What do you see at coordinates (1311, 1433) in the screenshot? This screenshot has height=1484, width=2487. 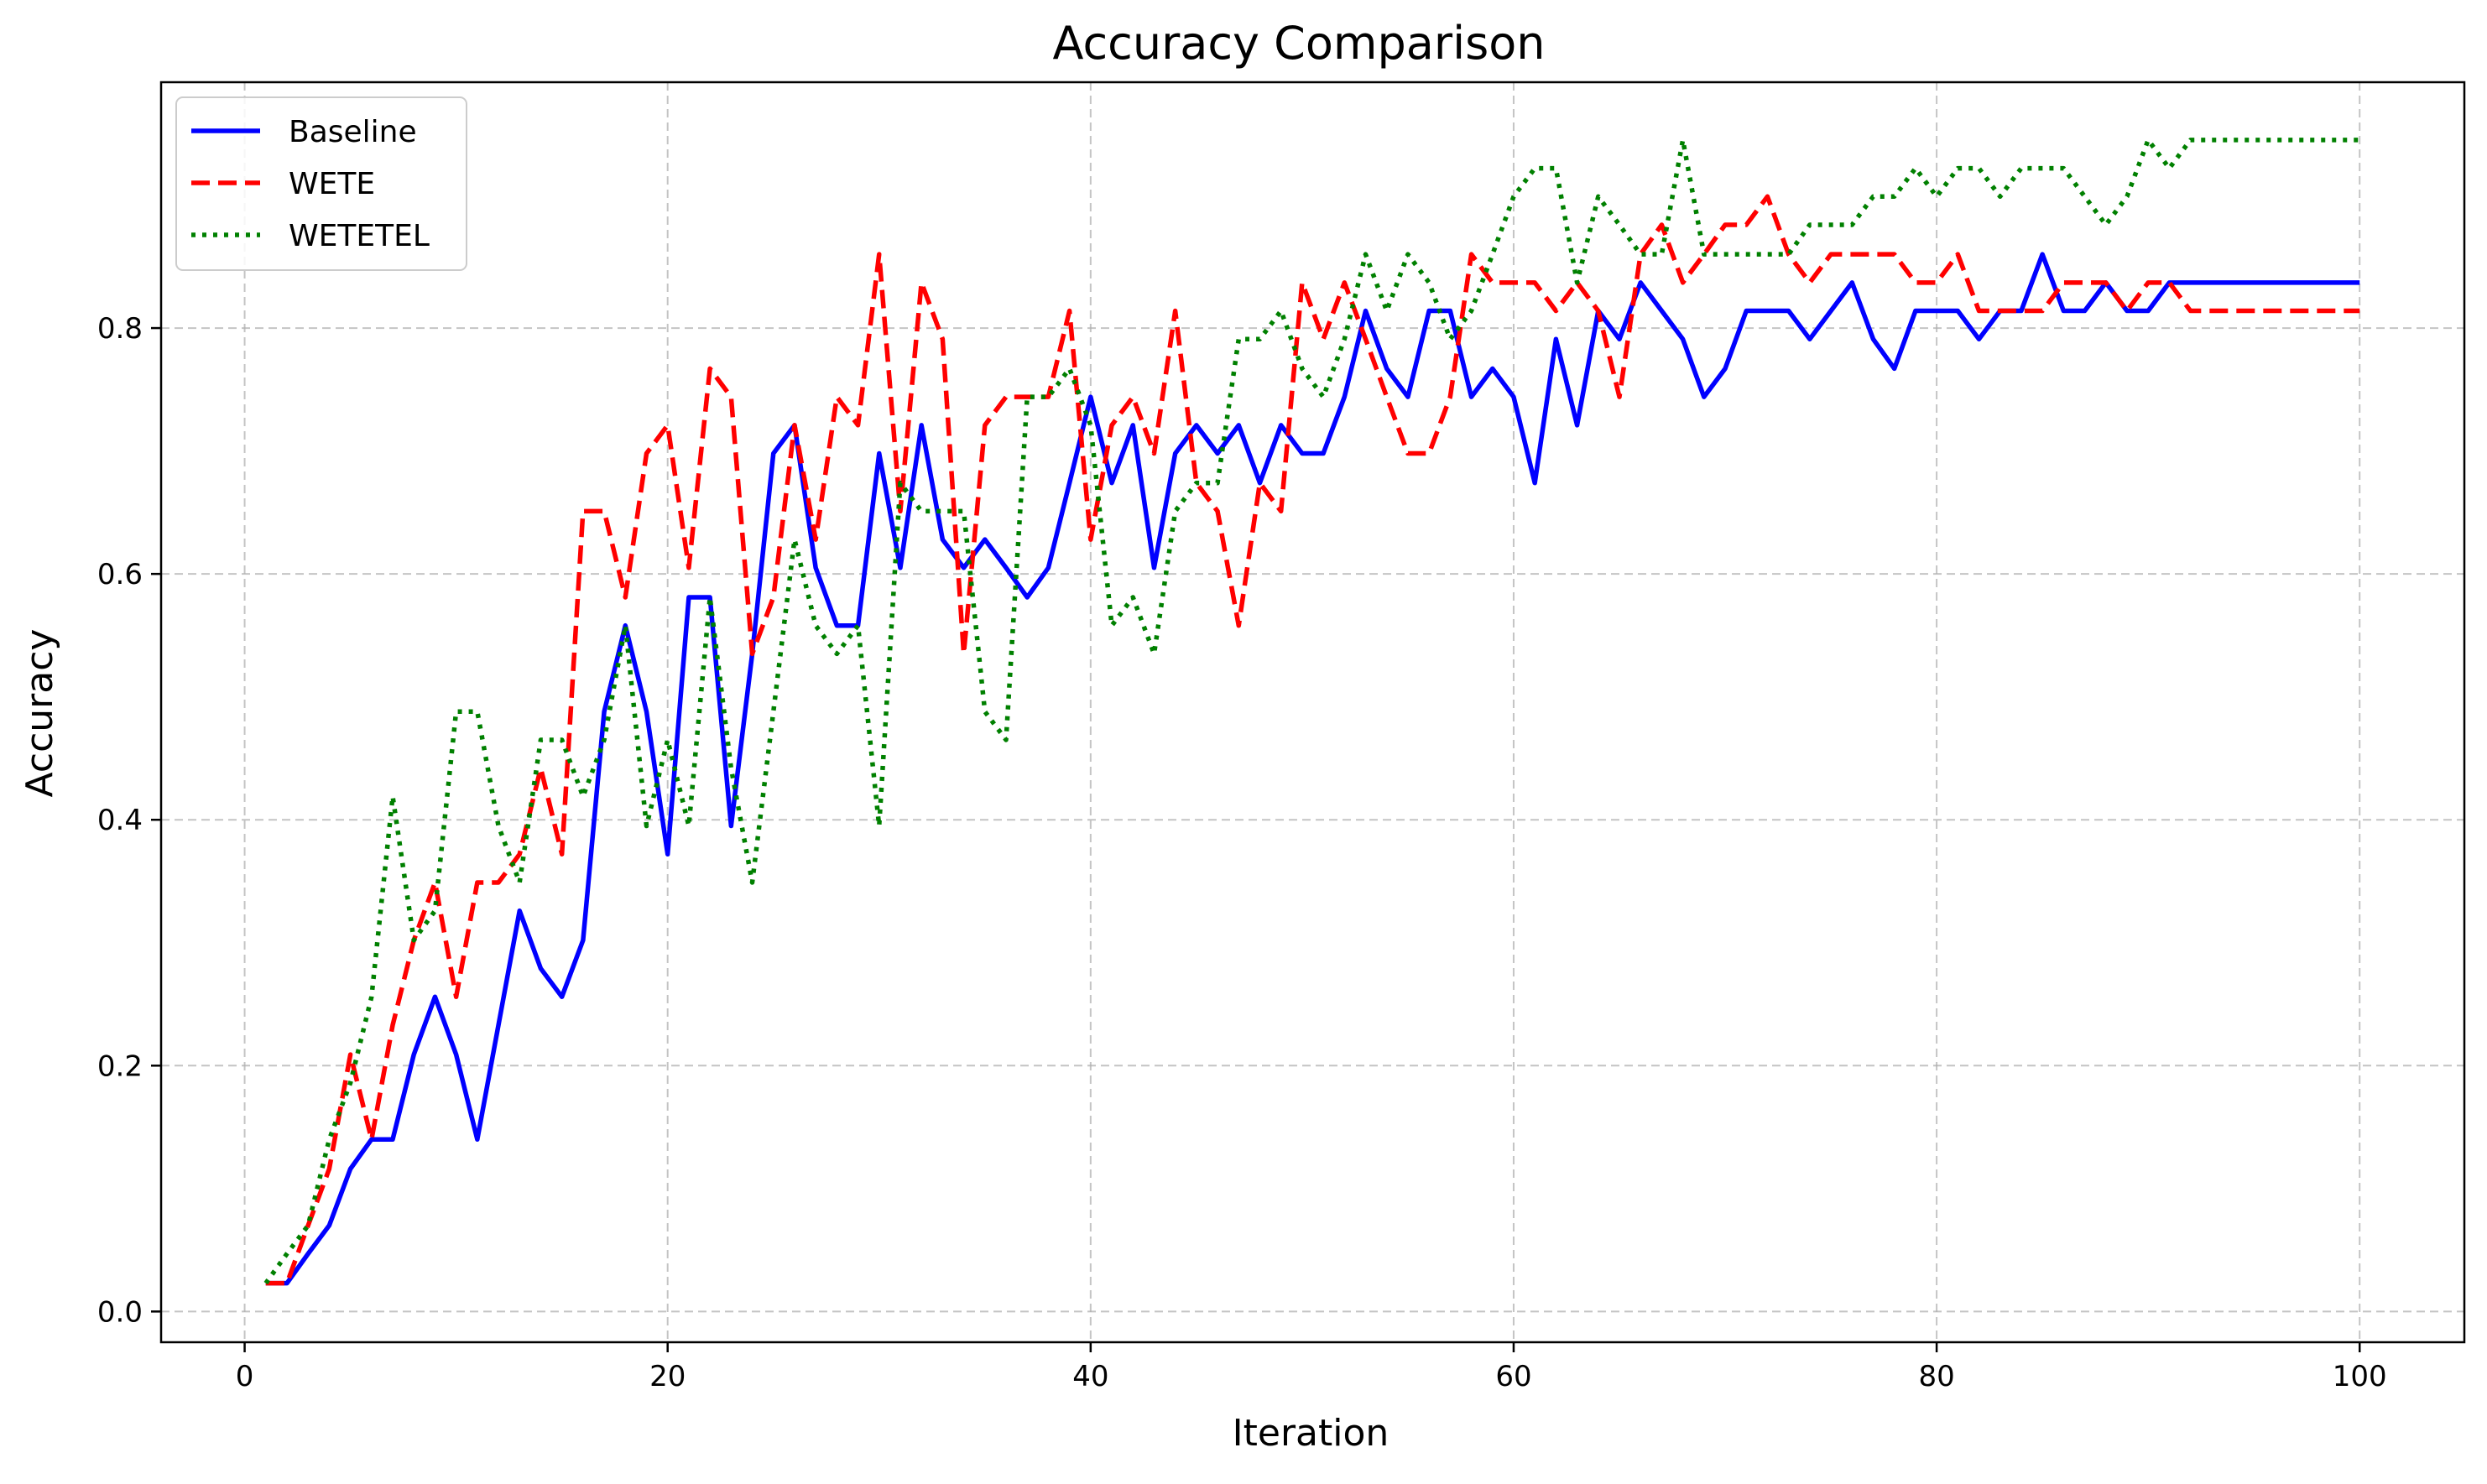 I see `x-axis-label: Iteration` at bounding box center [1311, 1433].